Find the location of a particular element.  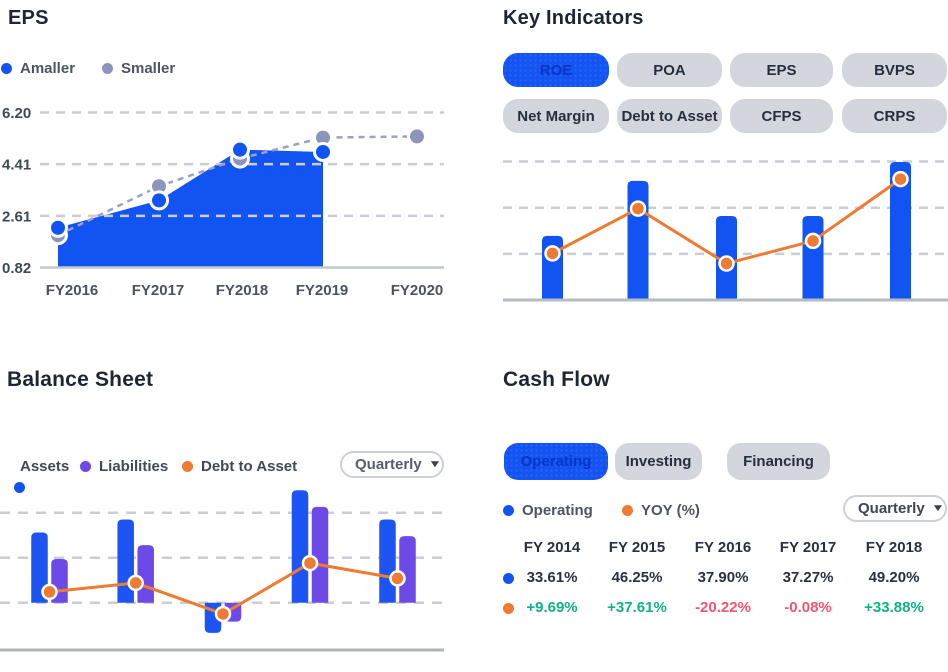

button-label: POA is located at coordinates (669, 70).